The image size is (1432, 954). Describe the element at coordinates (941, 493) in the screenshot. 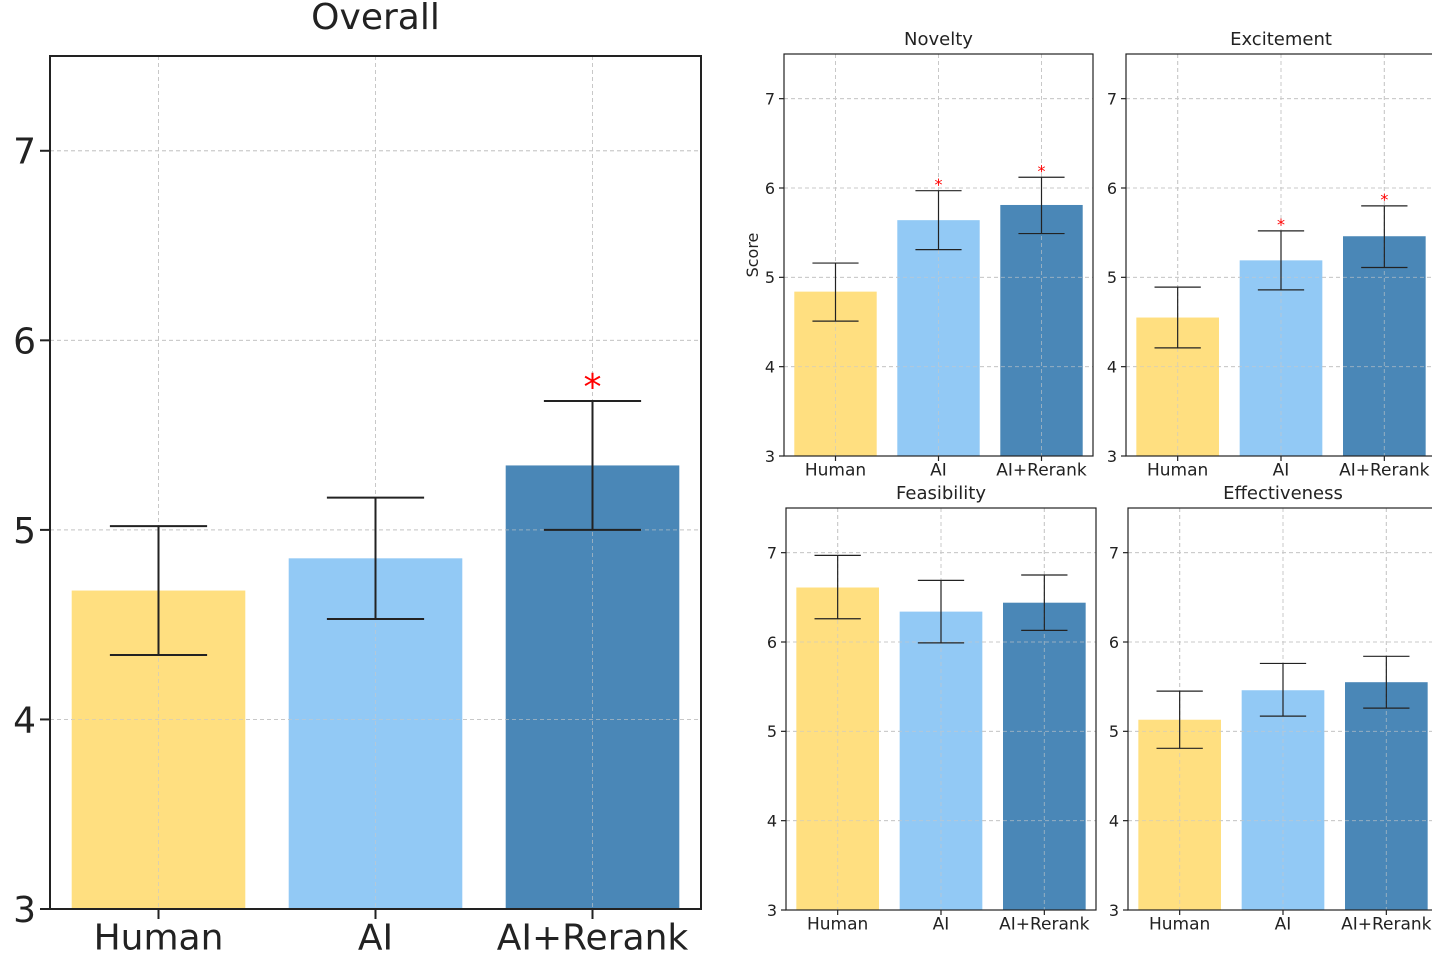

I see `chart-title: Feasibility` at that location.